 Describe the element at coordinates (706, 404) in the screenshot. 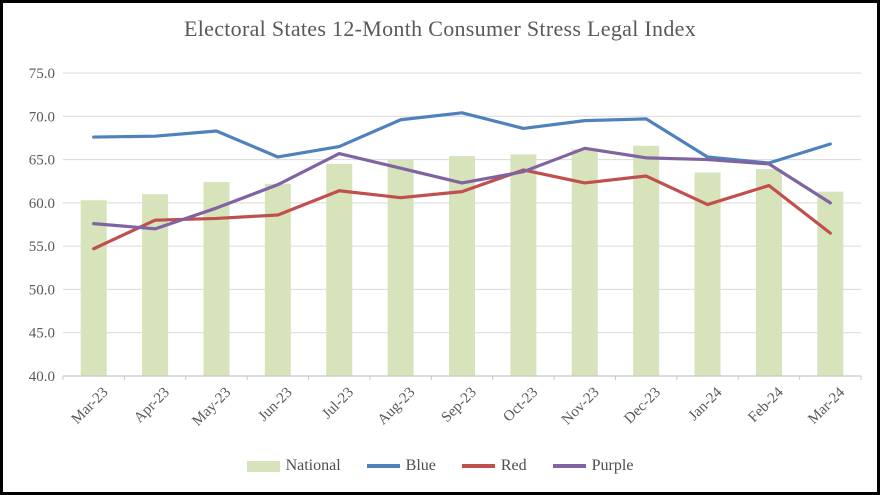

I see `x-axis-category-label: Jan-24` at that location.